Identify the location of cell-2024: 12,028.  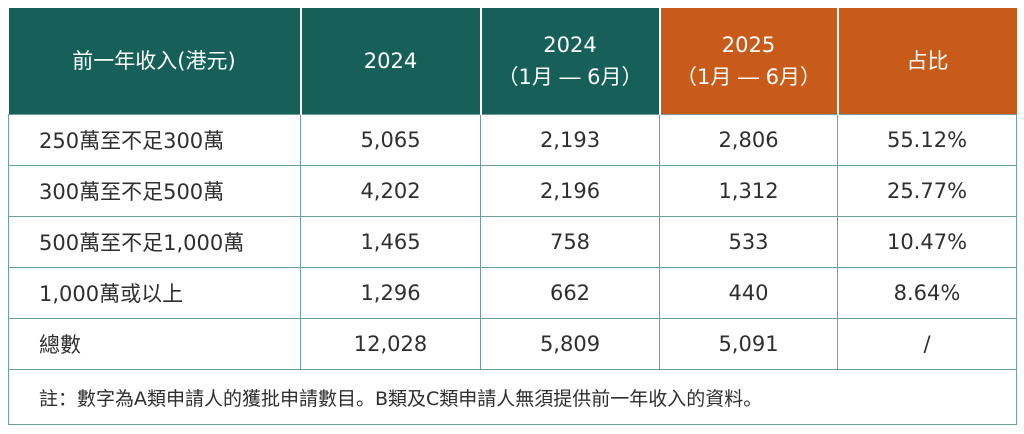
(390, 344).